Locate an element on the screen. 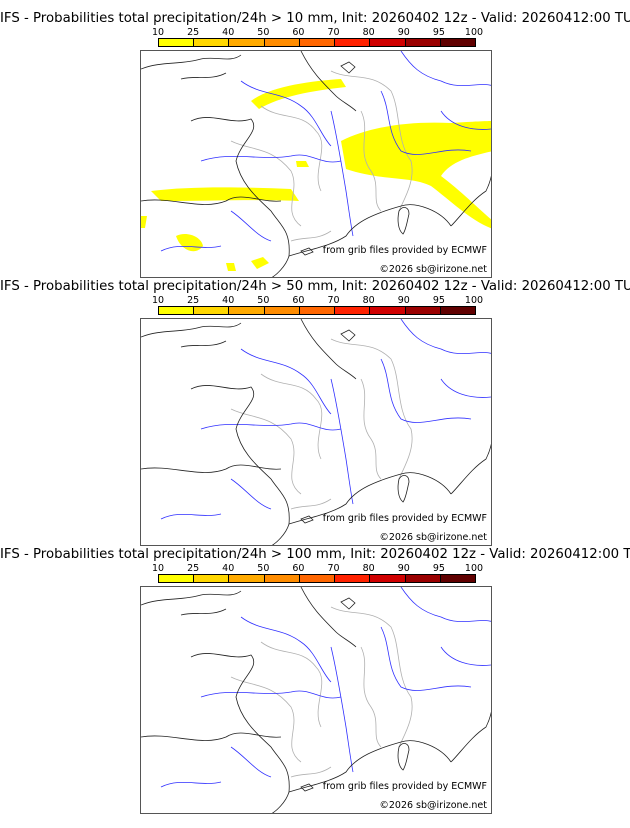 This screenshot has height=828, width=630. source-credit: from grib files provided by ECMWF is located at coordinates (404, 250).